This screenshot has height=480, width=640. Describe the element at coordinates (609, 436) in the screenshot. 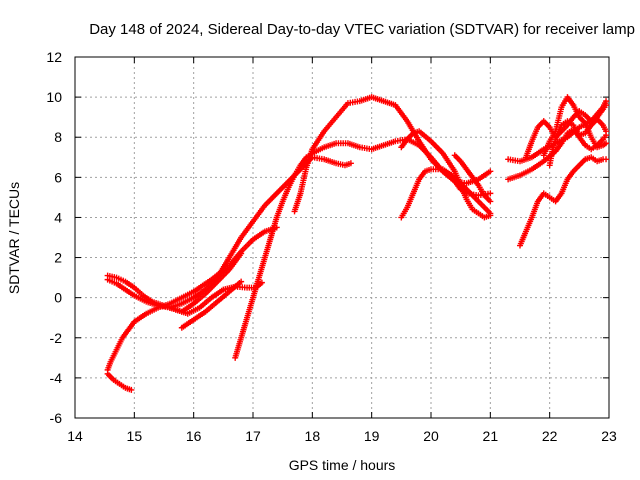

I see `x-tick-label: 23` at that location.